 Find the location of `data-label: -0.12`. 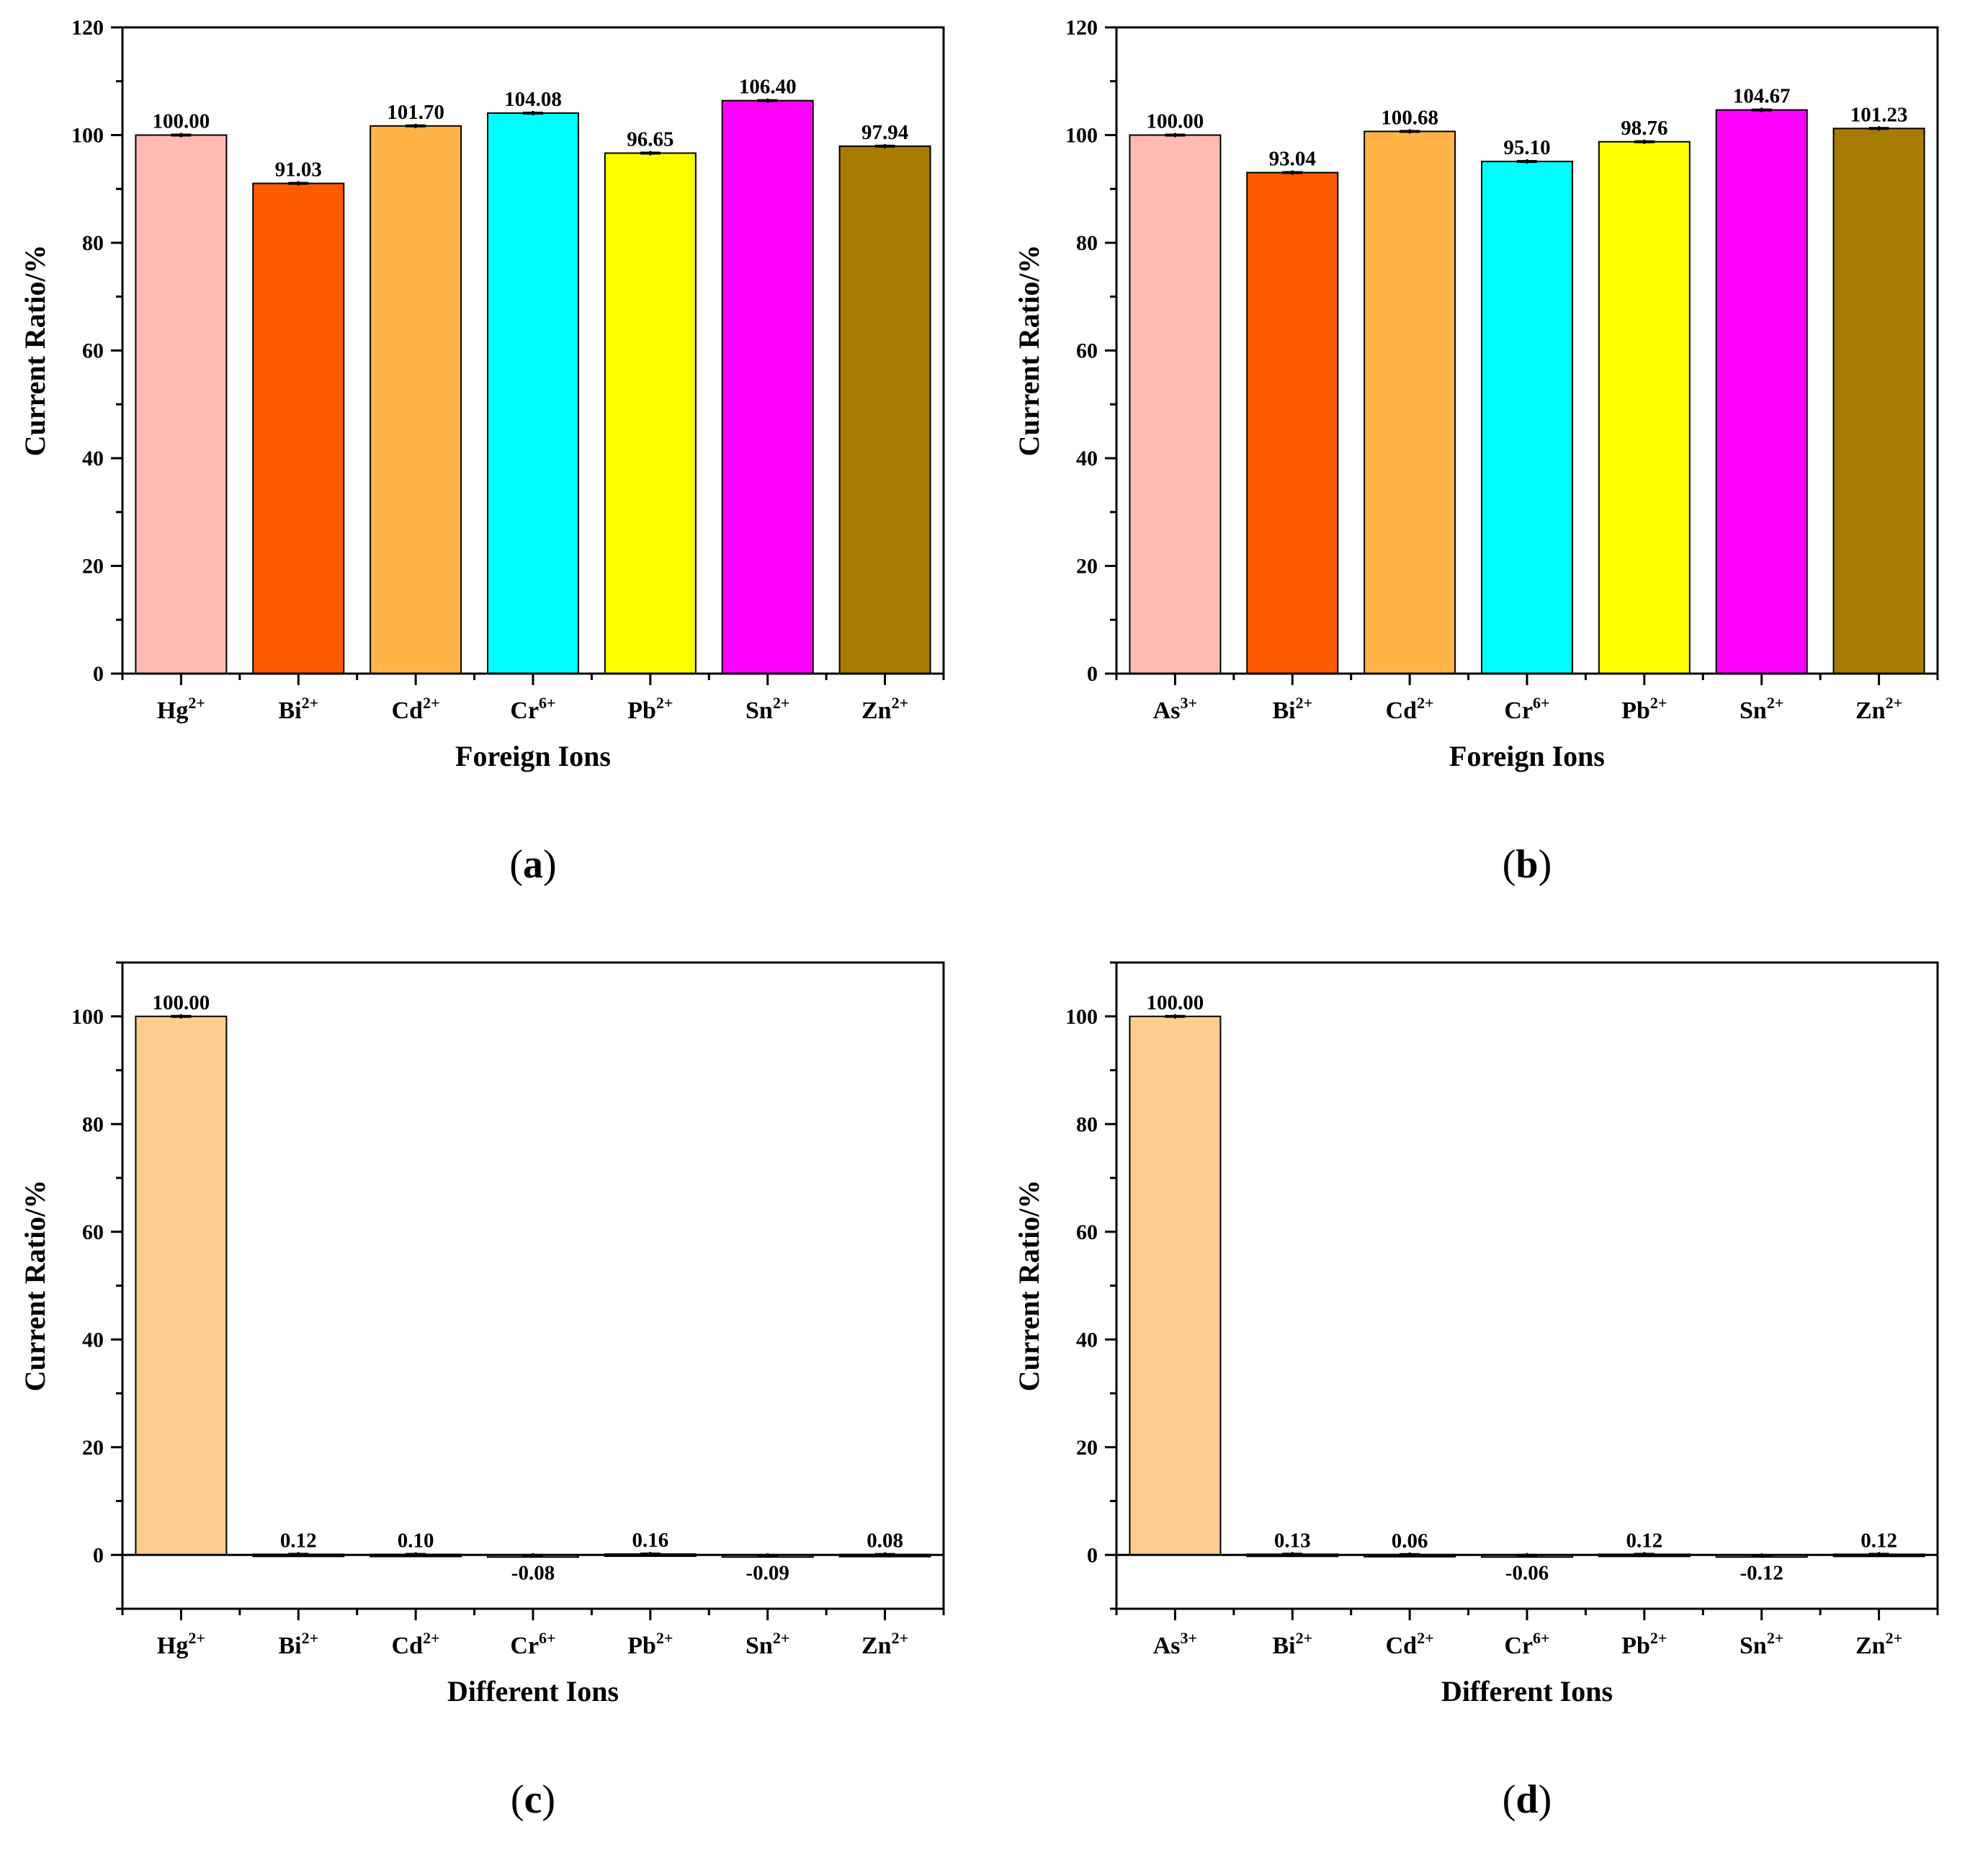

data-label: -0.12 is located at coordinates (1761, 1572).